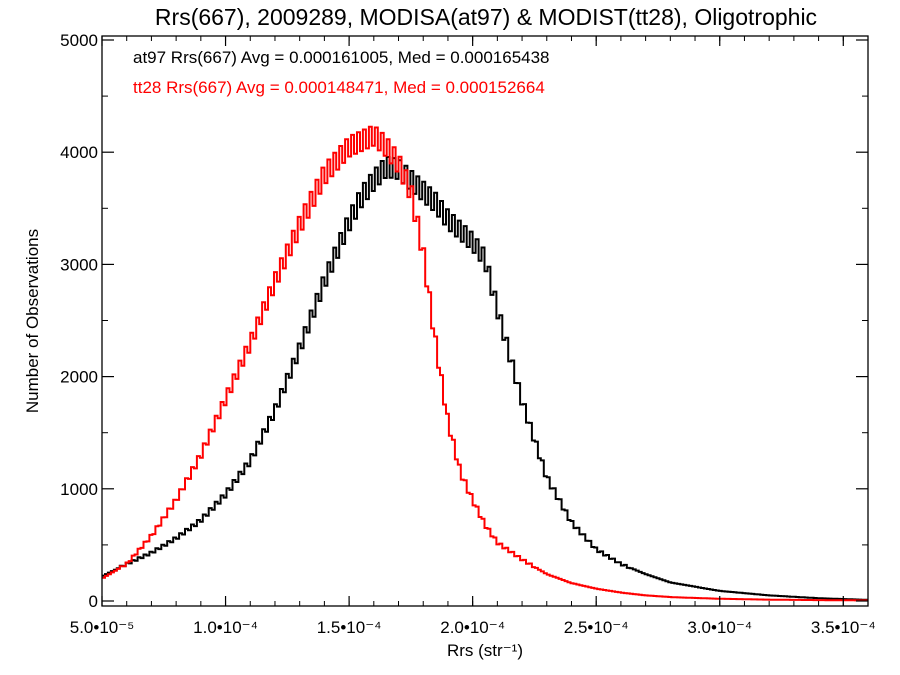 Image resolution: width=900 pixels, height=675 pixels. Describe the element at coordinates (79, 40) in the screenshot. I see `y-tick-label: 5000` at that location.